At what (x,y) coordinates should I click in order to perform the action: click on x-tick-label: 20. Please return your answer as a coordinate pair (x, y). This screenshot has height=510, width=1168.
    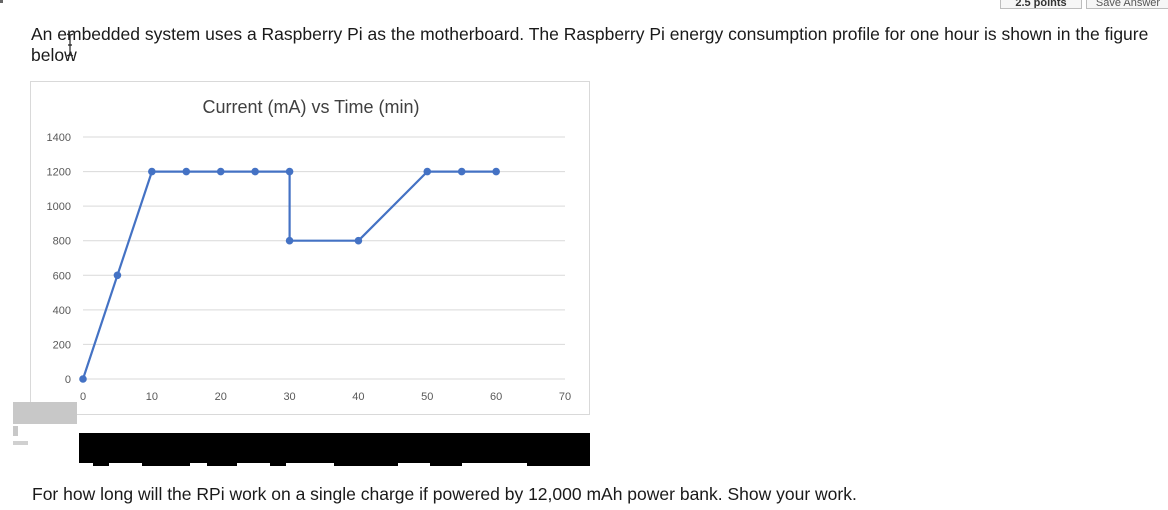
    Looking at the image, I should click on (221, 397).